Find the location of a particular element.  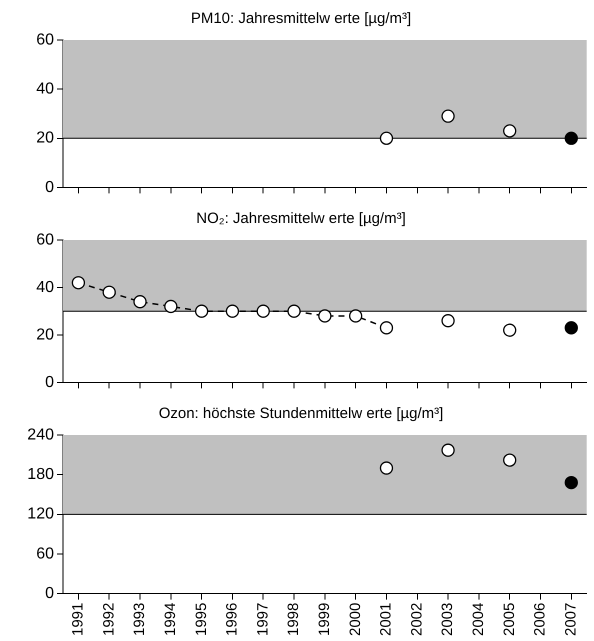

x-tick-label: 2001 is located at coordinates (386, 619).